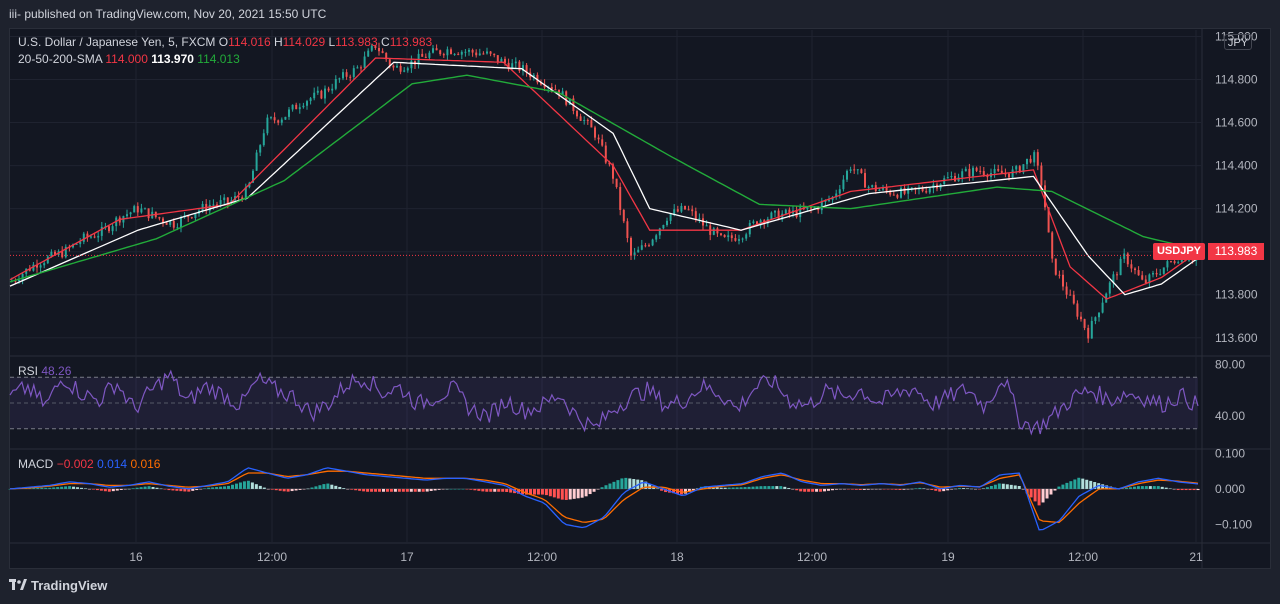  What do you see at coordinates (272, 557) in the screenshot?
I see `time-tick-label: 12:00` at bounding box center [272, 557].